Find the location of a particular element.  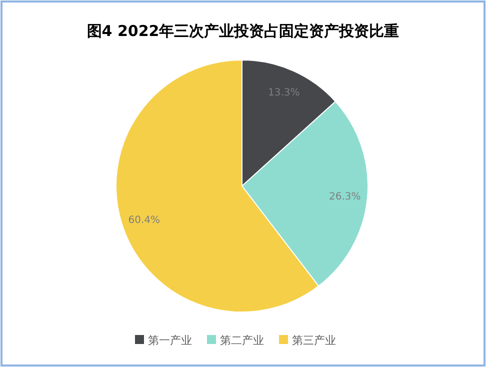

legend-label: 第一产业 is located at coordinates (170, 340).